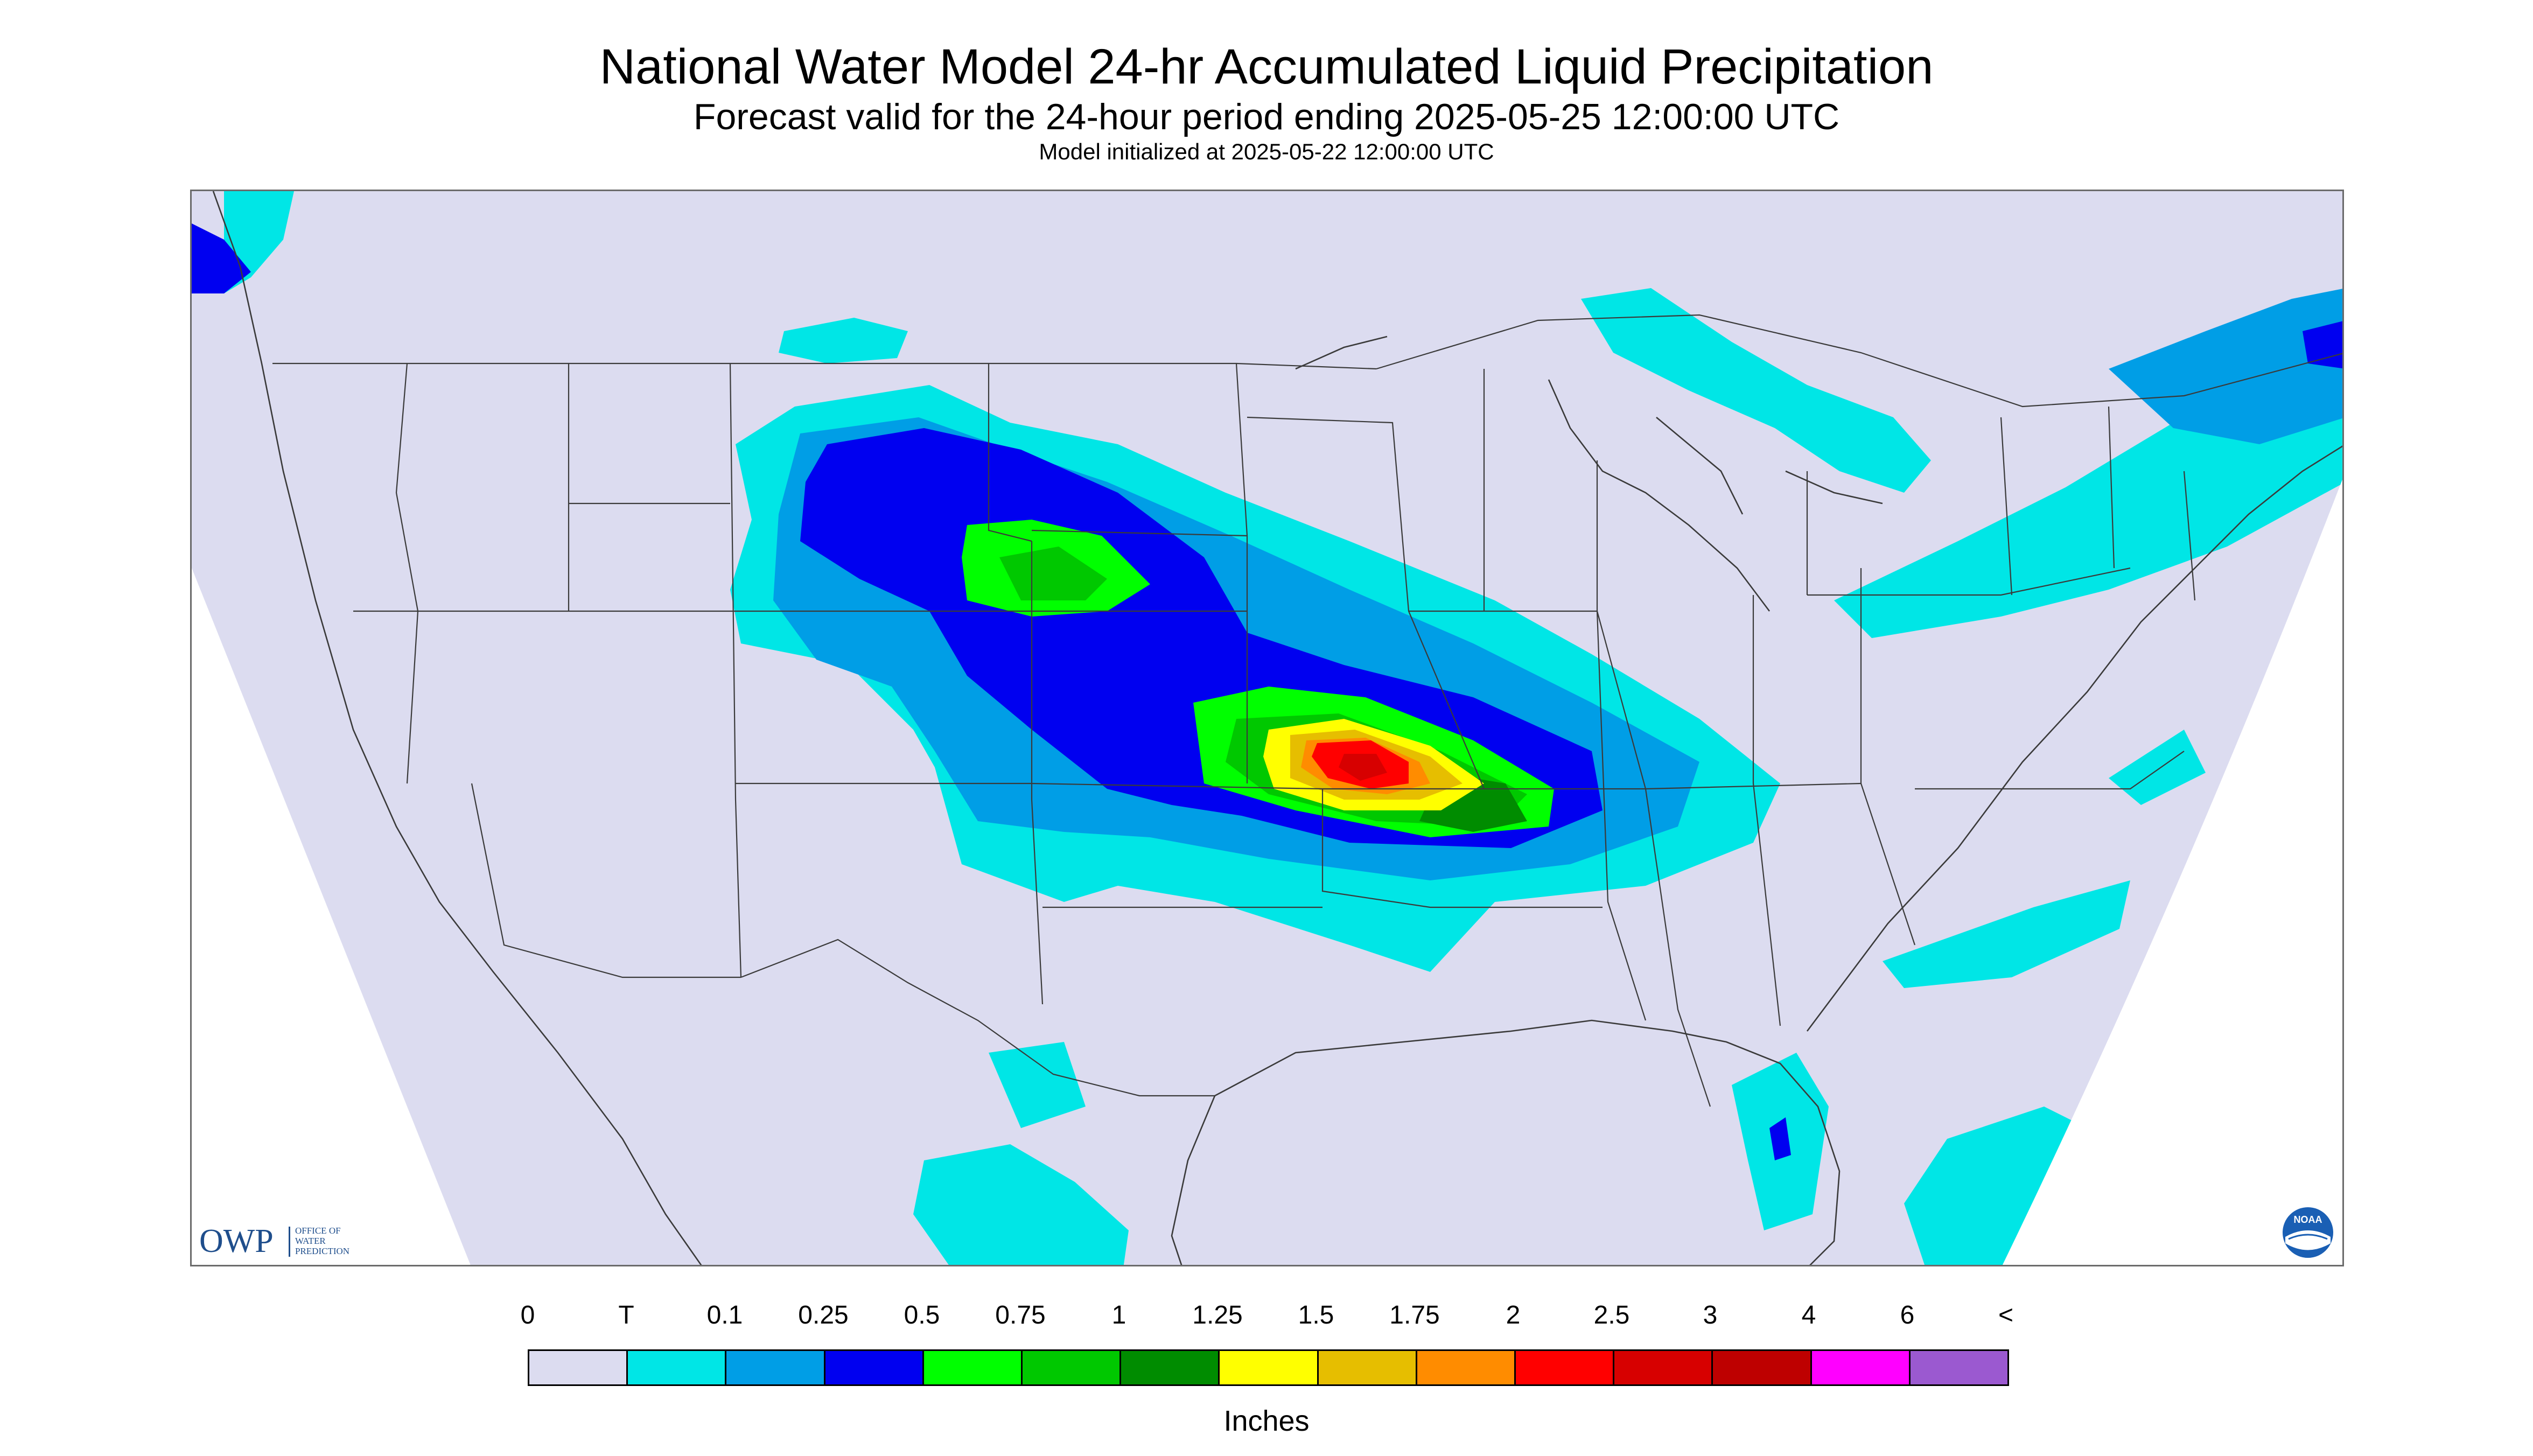  I want to click on legend-tick-labels: 0 T 0.1 0.25 0.5 0.75 1 1.25 1.5 1.75 2 2.5 3 4 6 <, so click(1267, 1316).